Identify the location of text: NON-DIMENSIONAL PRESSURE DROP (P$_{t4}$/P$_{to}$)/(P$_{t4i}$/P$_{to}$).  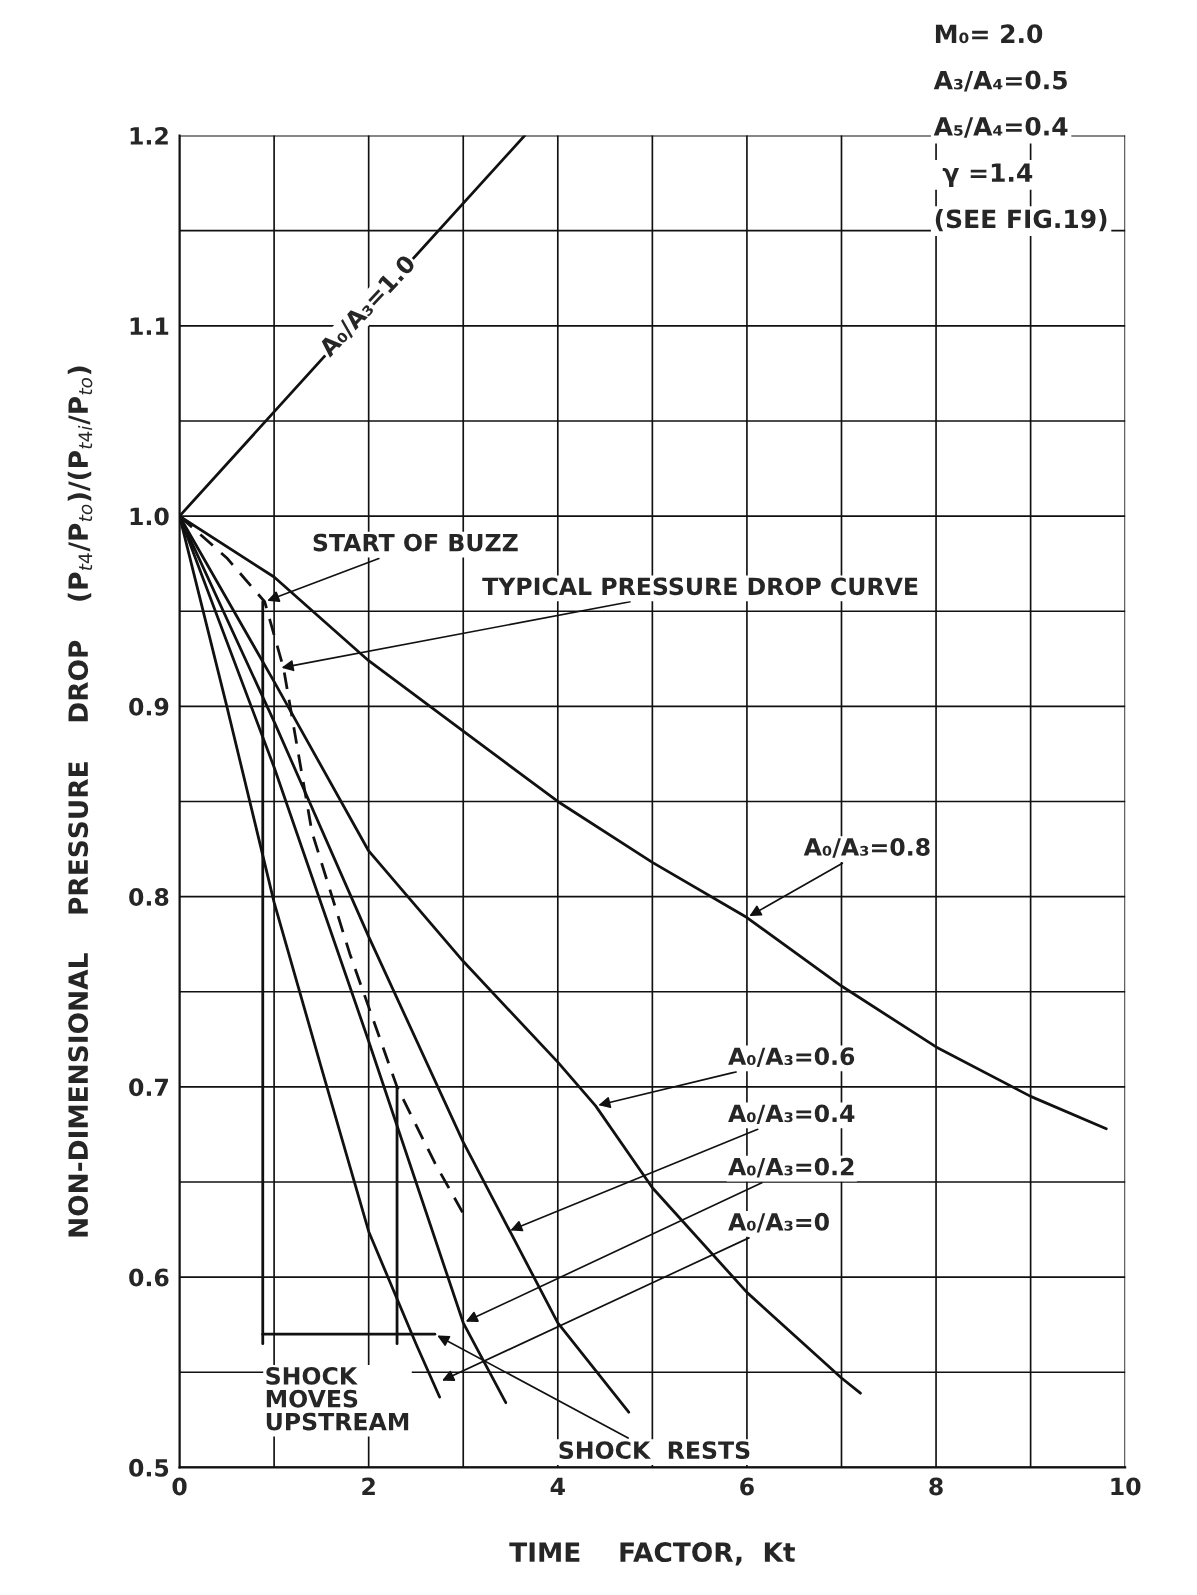
(80, 801).